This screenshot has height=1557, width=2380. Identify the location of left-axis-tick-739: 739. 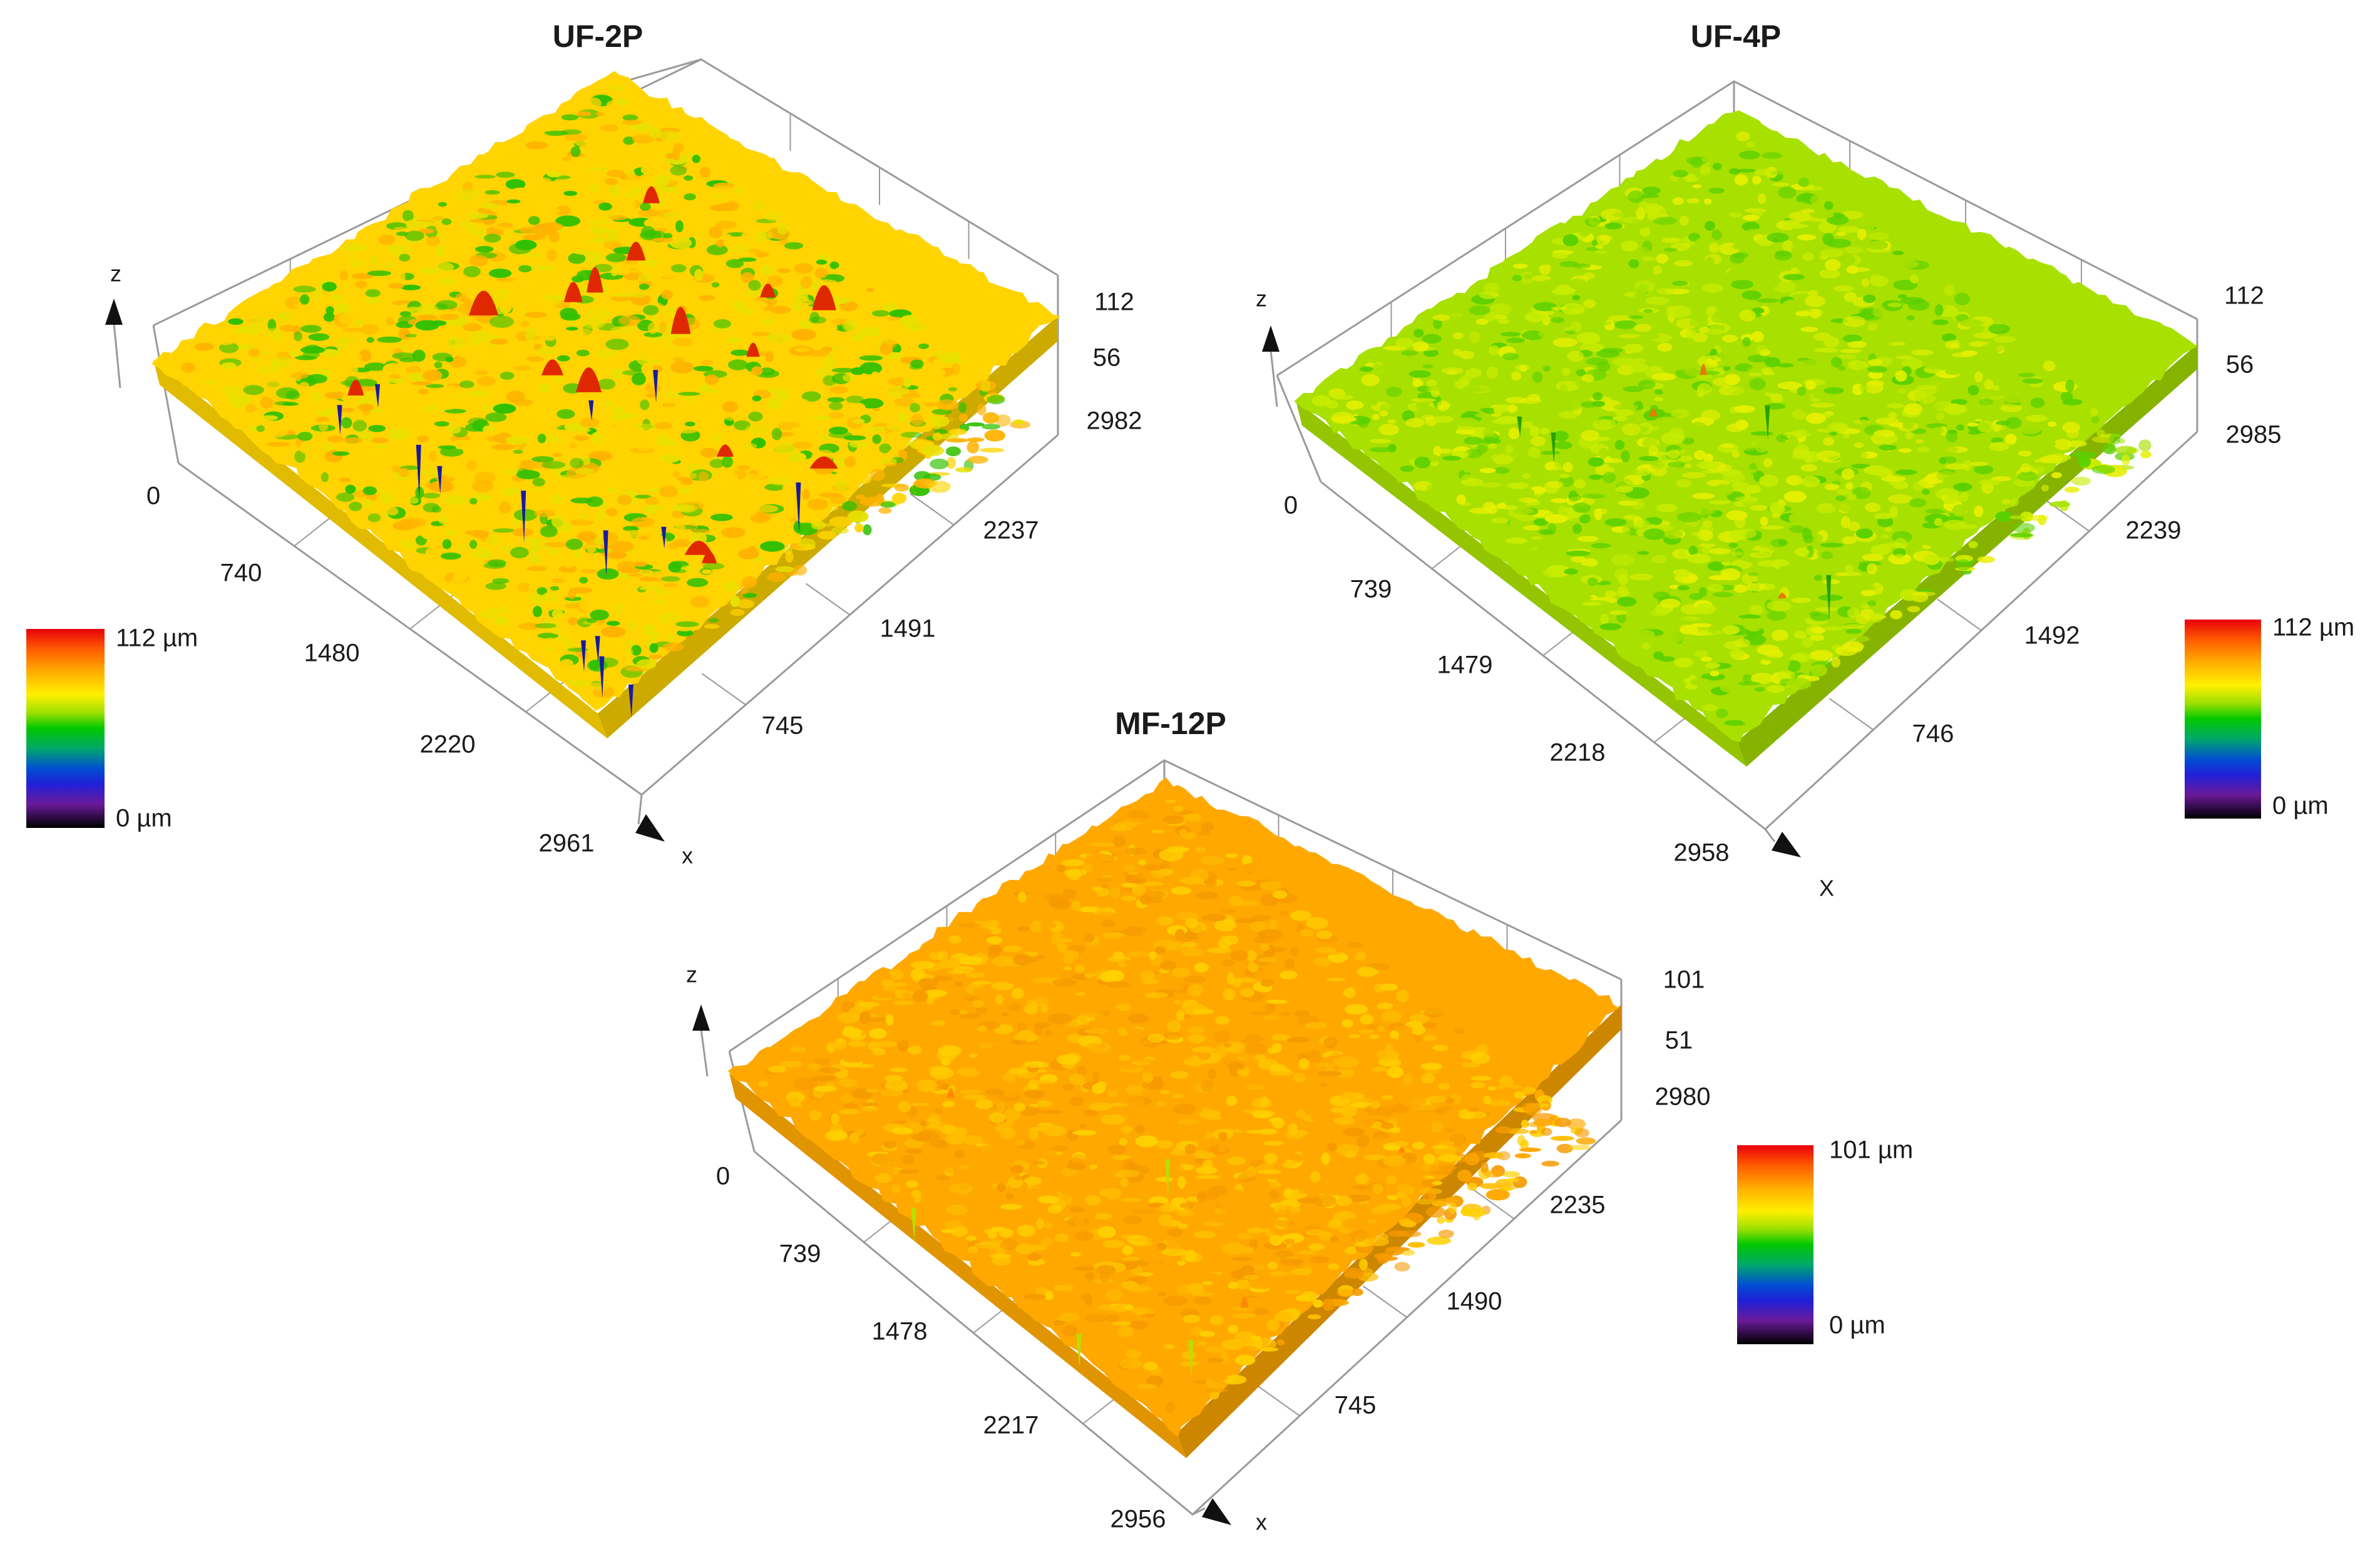
(800, 1254).